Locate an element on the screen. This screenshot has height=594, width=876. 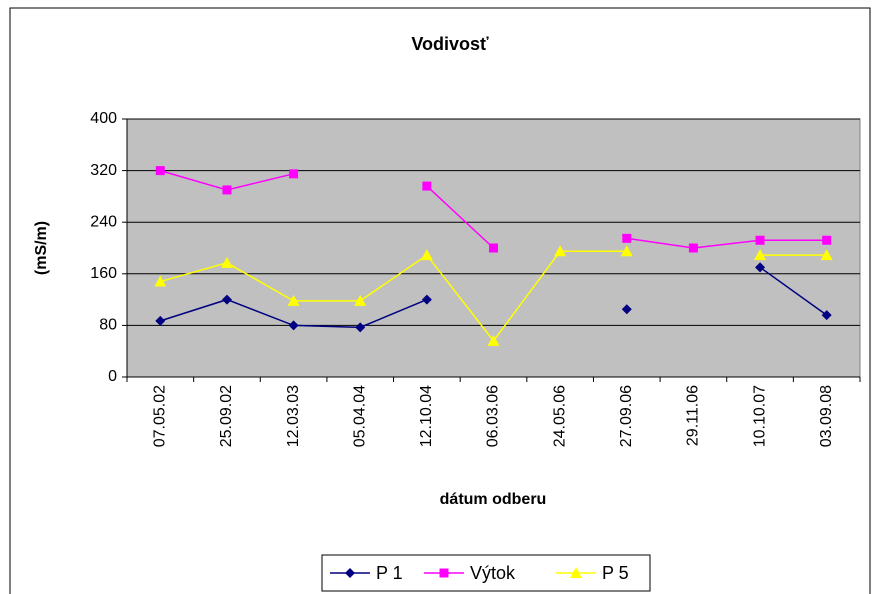
y-axis-label: (mS/m) is located at coordinates (41, 248).